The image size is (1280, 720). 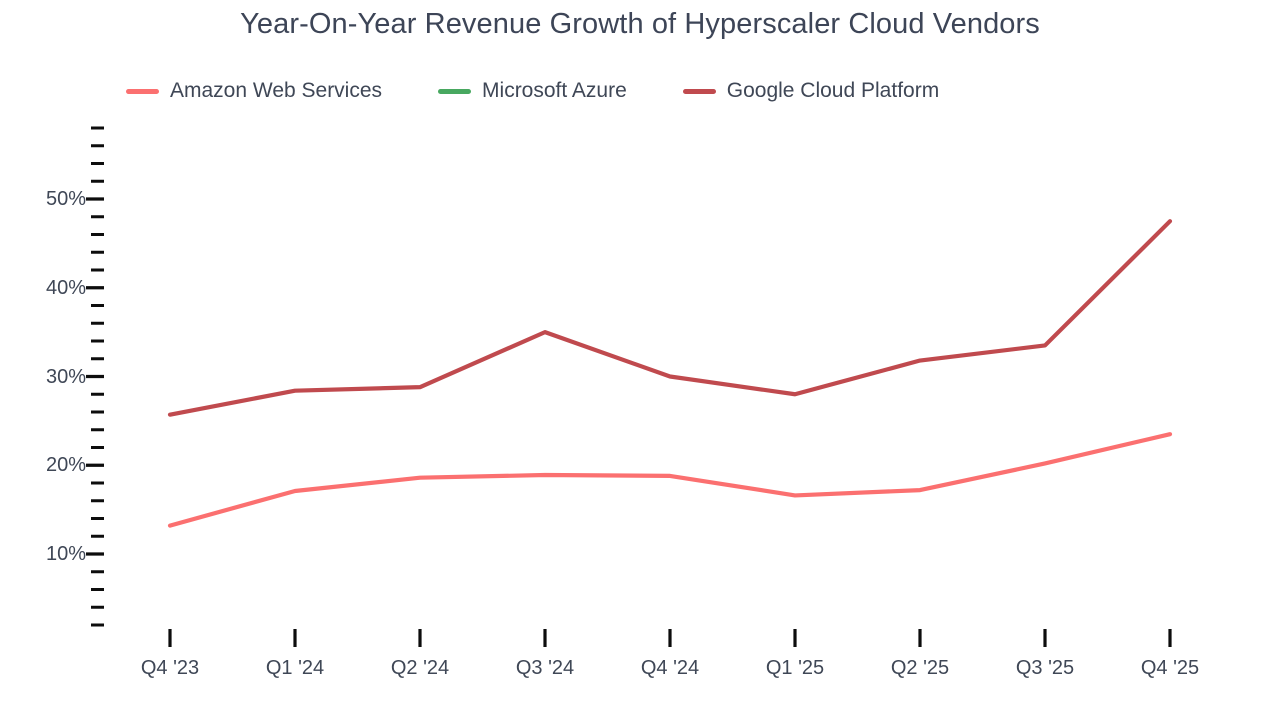 What do you see at coordinates (65, 465) in the screenshot?
I see `y-axis-tick-label: 20%` at bounding box center [65, 465].